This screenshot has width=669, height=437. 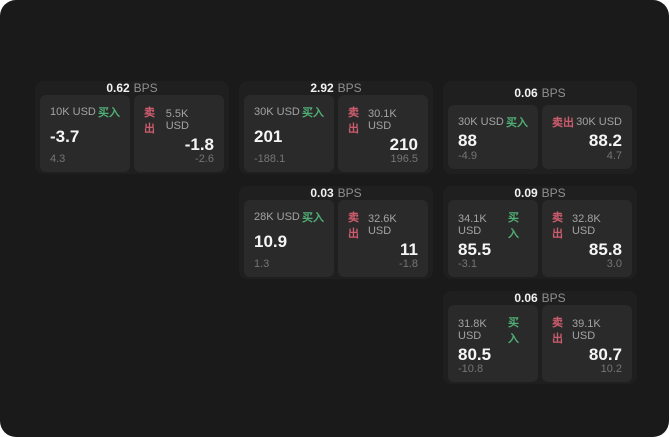 I want to click on sell-panel: 卖出 39.1K USD 80.7 10.2, so click(x=587, y=343).